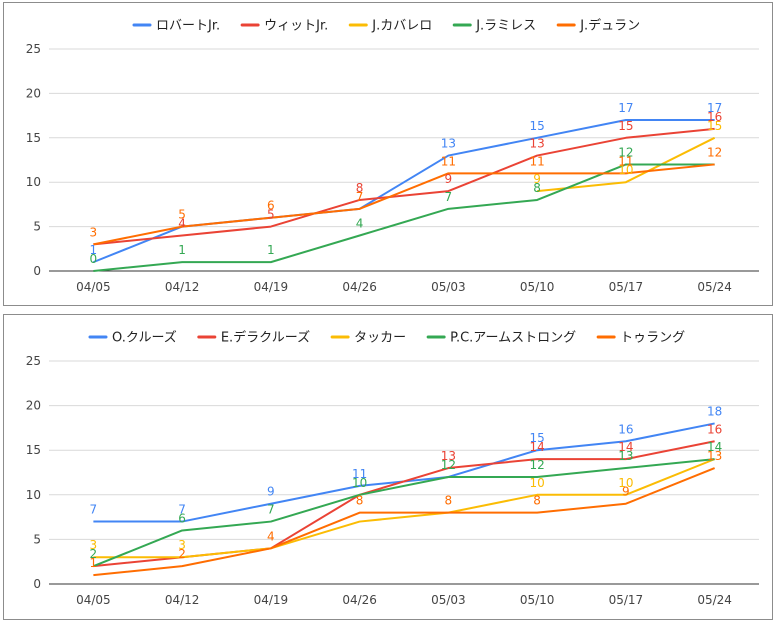 Image resolution: width=777 pixels, height=623 pixels. I want to click on legend-label: O.クルーズ, so click(144, 338).